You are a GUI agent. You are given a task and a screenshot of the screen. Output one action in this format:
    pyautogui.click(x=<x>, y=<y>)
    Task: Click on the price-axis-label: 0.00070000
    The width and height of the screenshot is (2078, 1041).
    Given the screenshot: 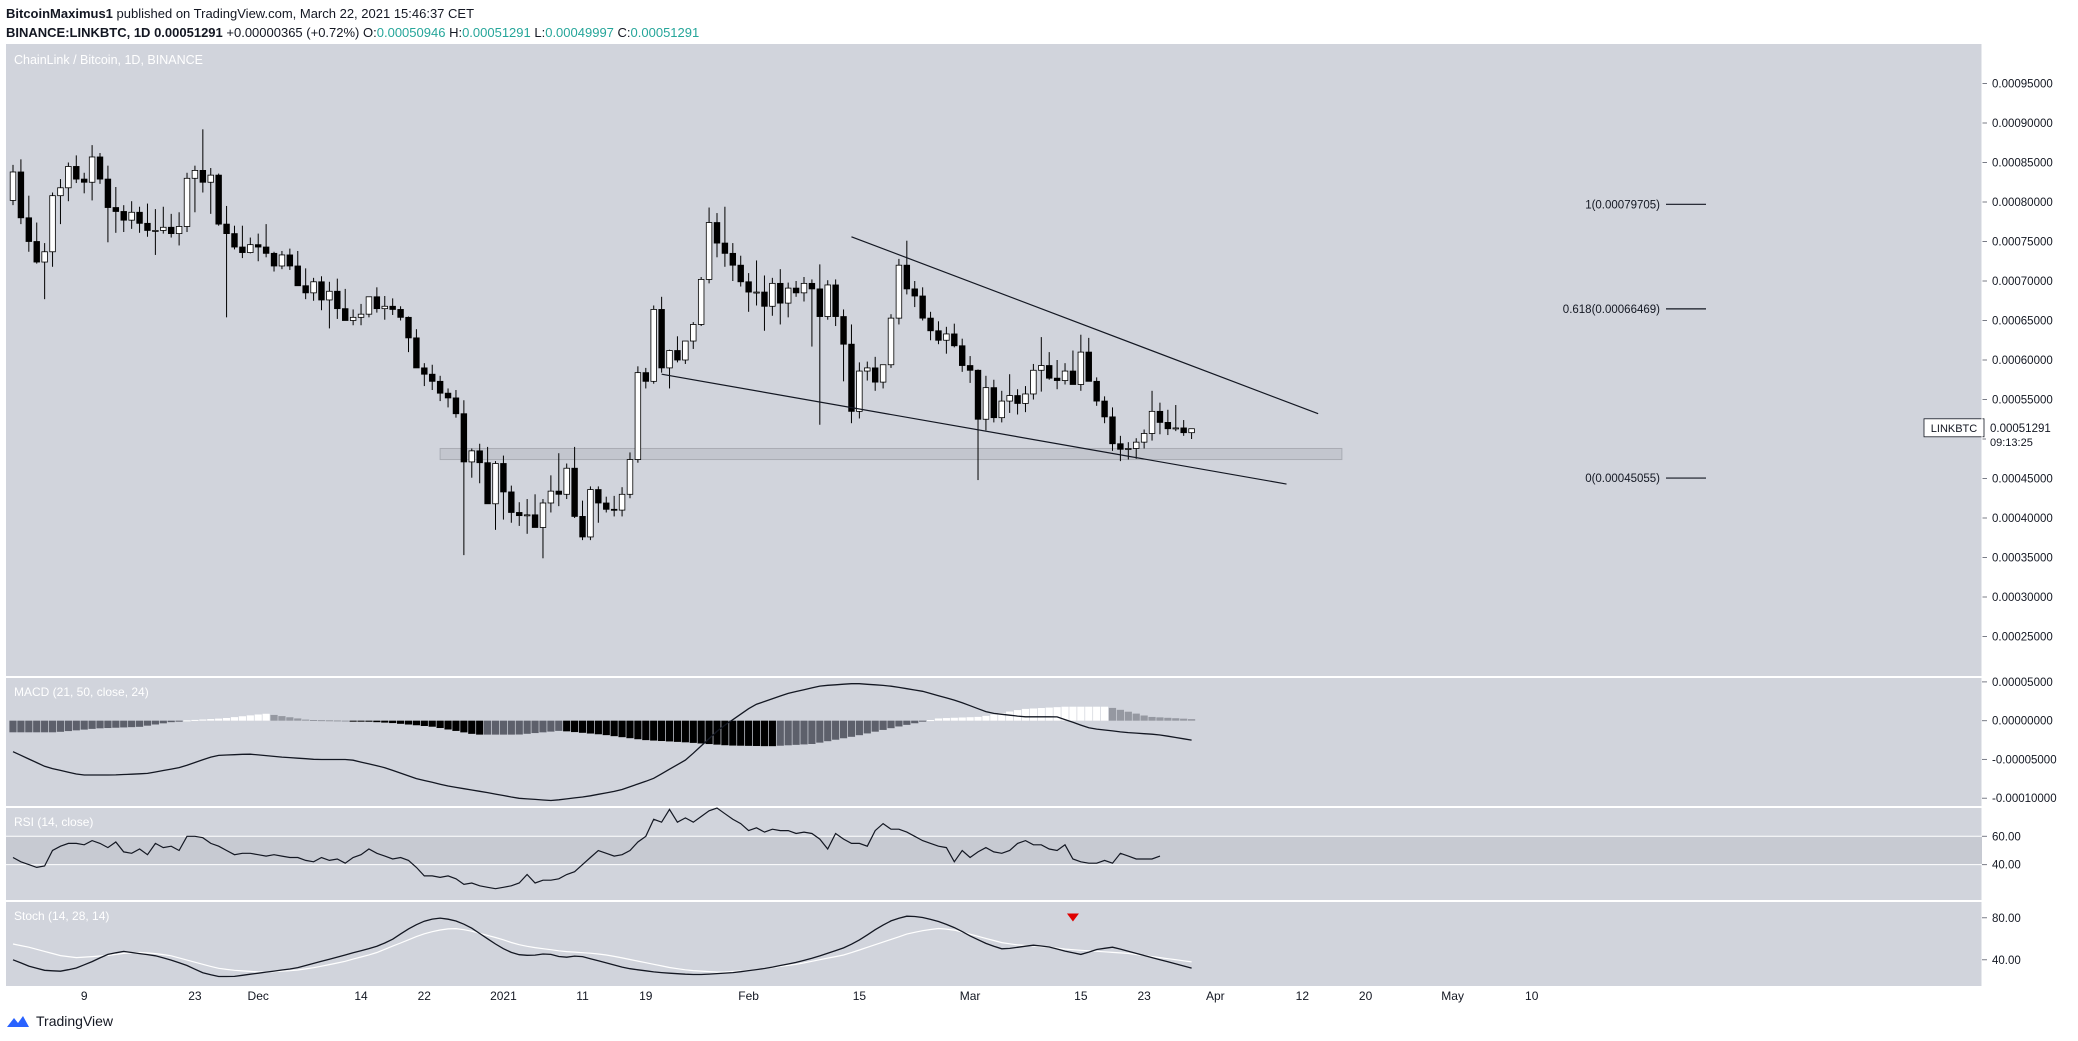 What is the action you would take?
    pyautogui.click(x=2022, y=282)
    